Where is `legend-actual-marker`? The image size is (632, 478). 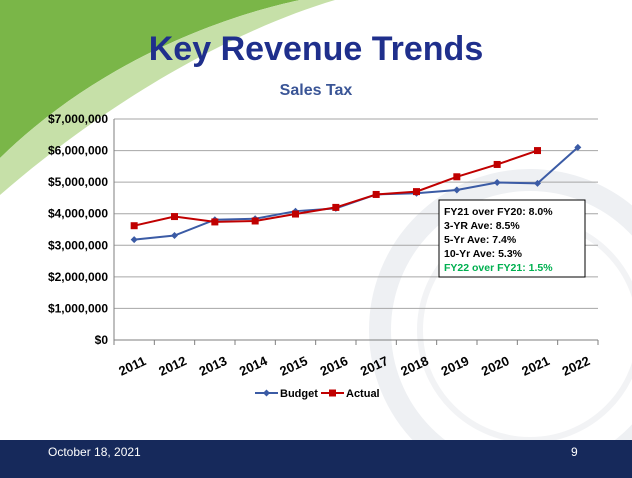
legend-actual-marker is located at coordinates (332, 393).